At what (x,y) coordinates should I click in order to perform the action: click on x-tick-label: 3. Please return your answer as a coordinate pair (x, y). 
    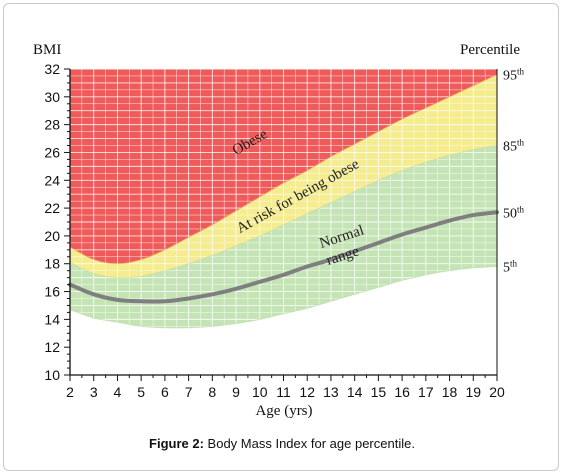
    Looking at the image, I should click on (94, 392).